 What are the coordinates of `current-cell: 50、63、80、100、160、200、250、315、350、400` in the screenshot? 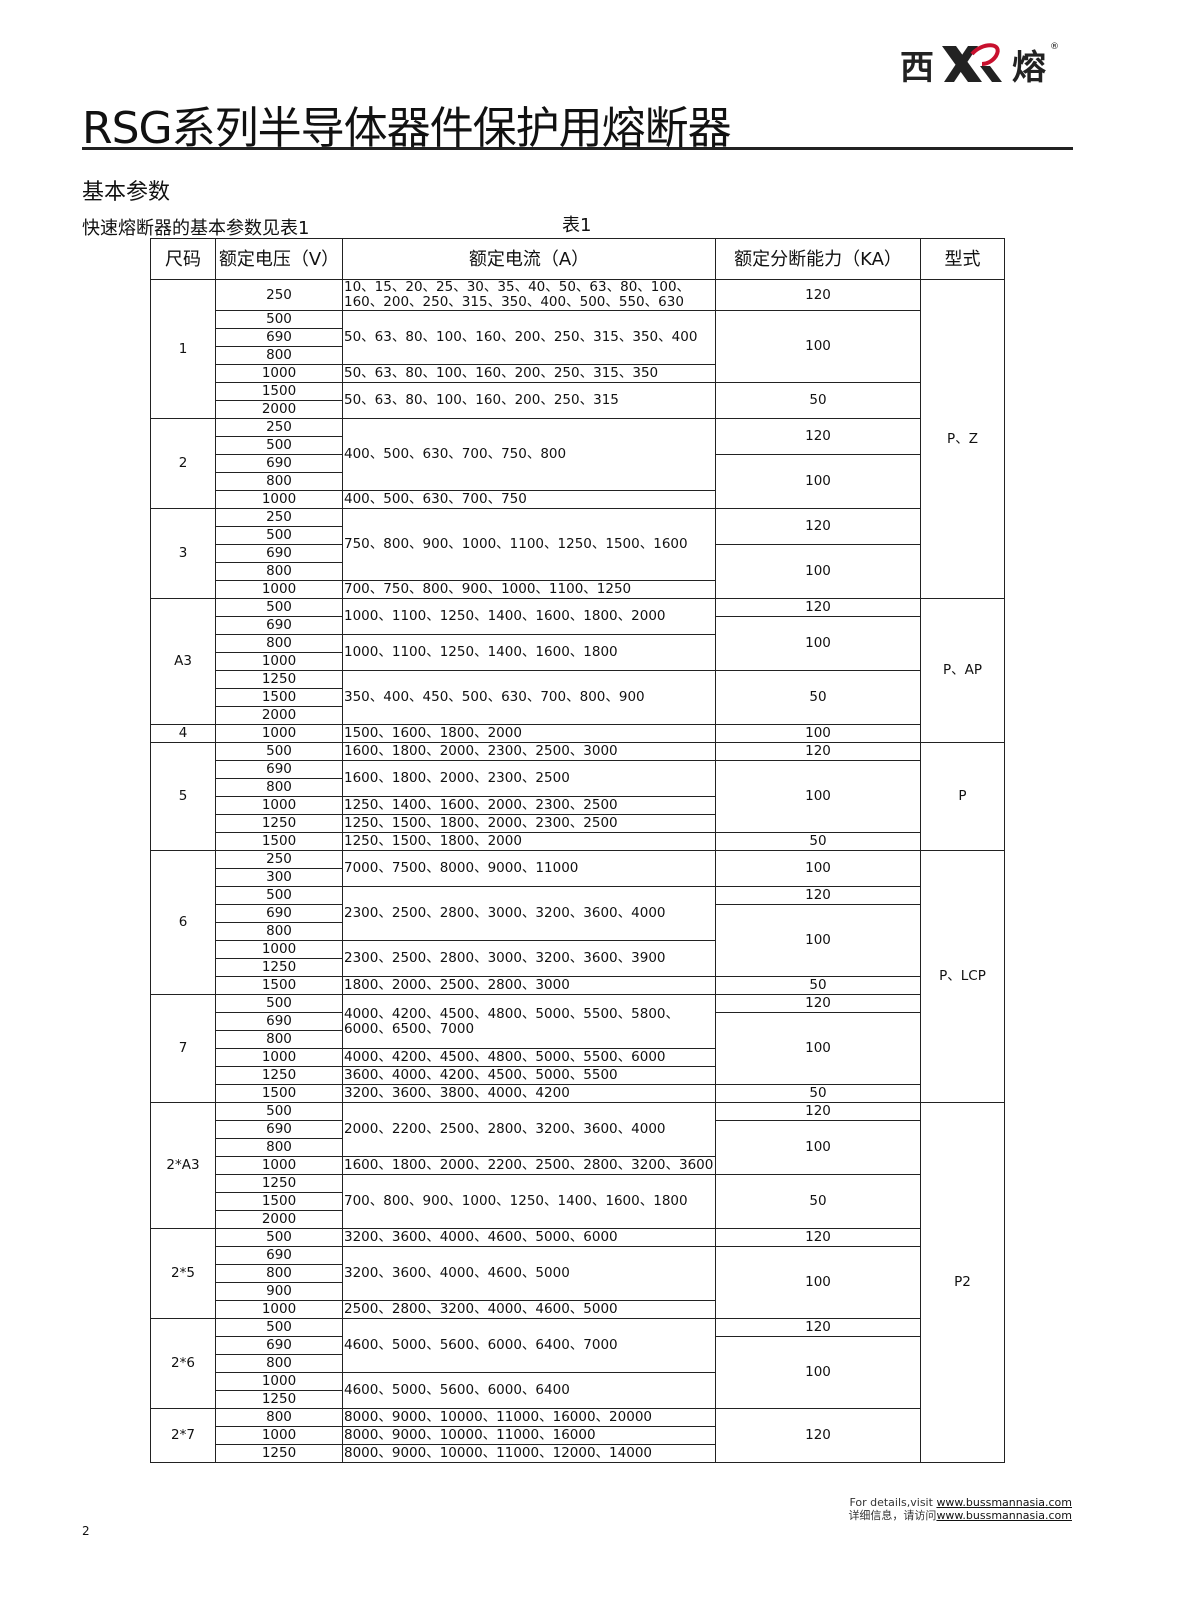 It's located at (529, 337).